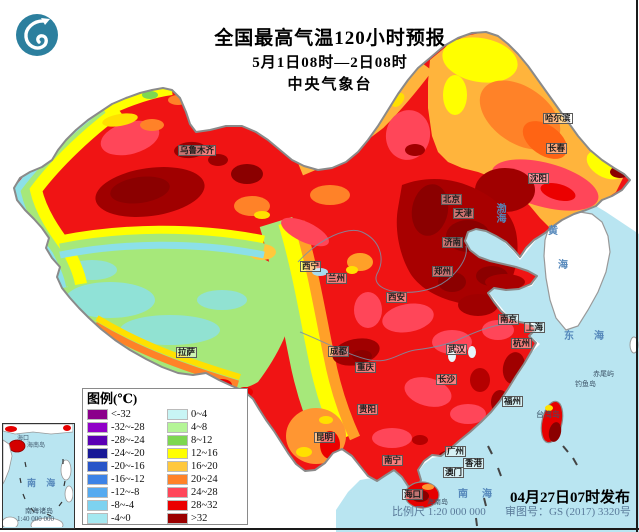 Image resolution: width=639 pixels, height=532 pixels. Describe the element at coordinates (413, 494) in the screenshot. I see `city-label: 海口` at that location.